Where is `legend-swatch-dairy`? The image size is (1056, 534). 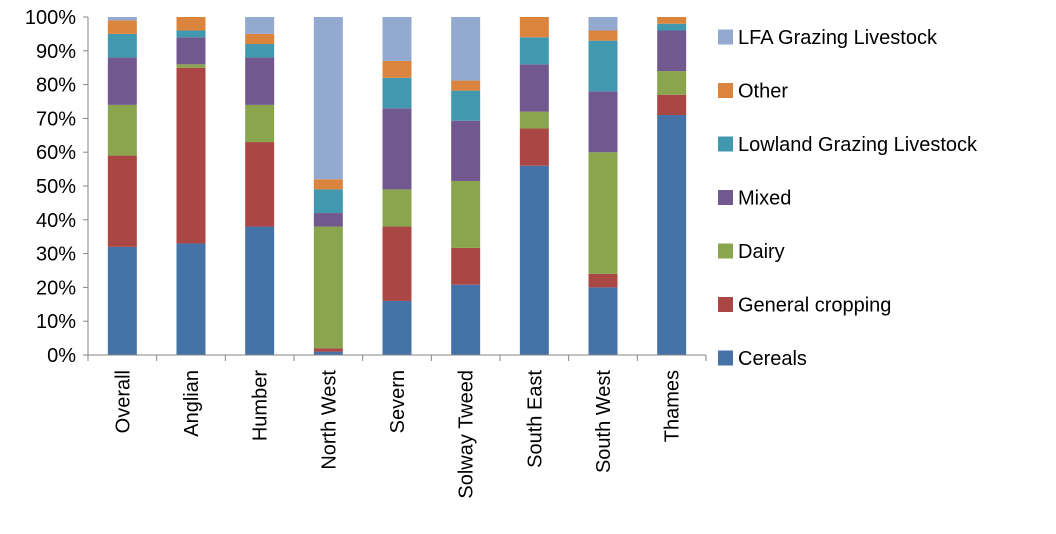
legend-swatch-dairy is located at coordinates (725, 251).